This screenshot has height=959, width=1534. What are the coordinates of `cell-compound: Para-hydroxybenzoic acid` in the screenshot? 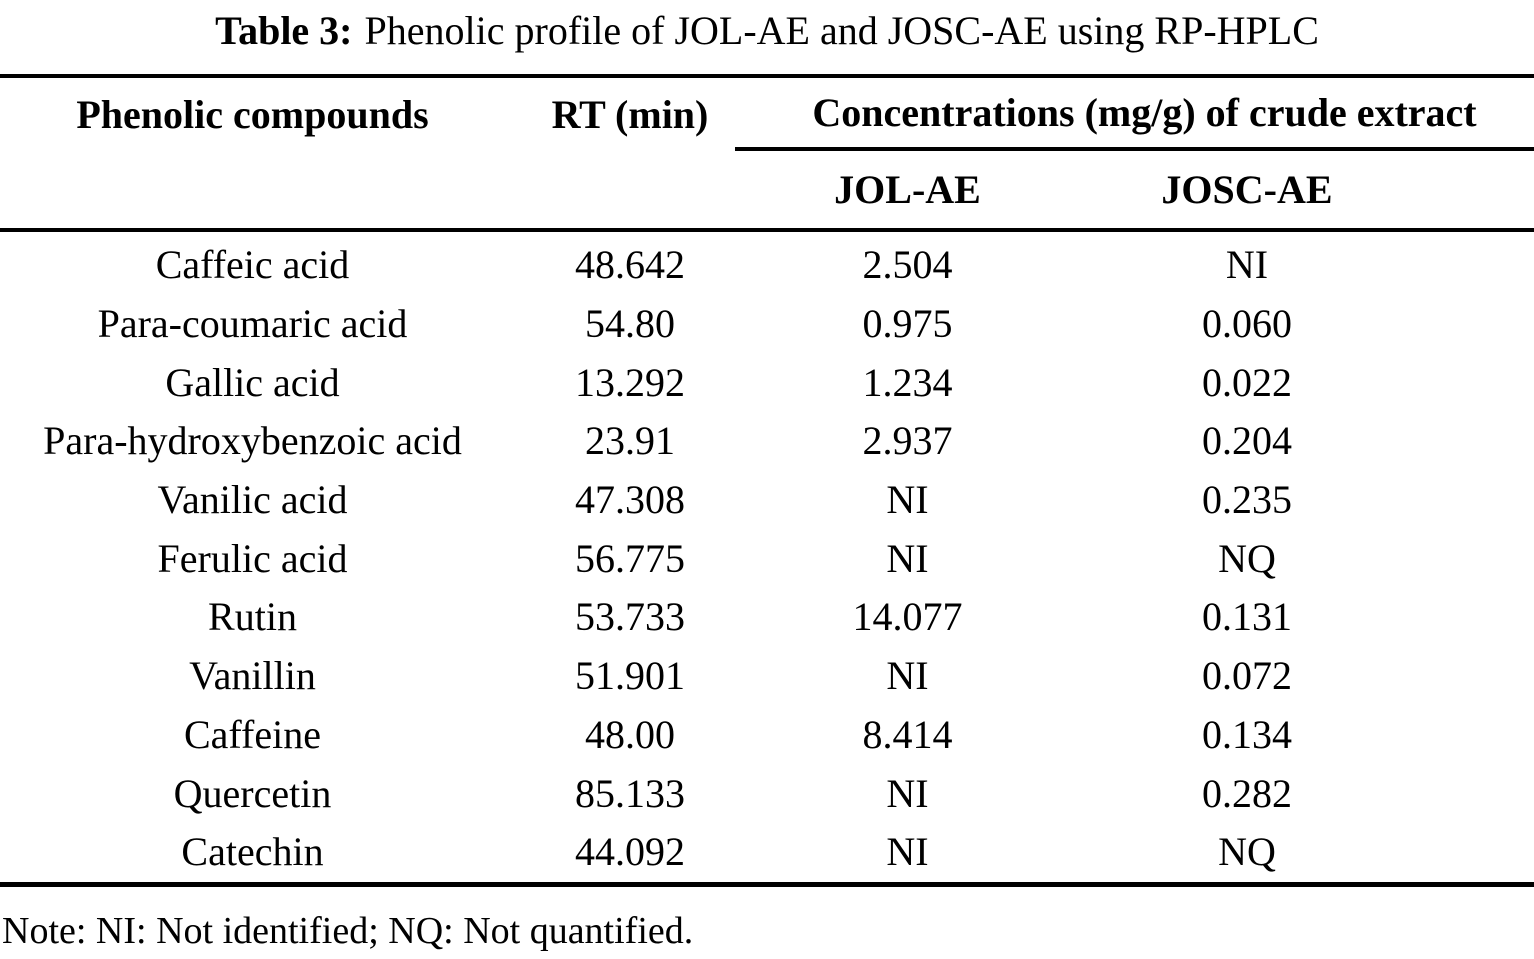 It's located at (252, 441).